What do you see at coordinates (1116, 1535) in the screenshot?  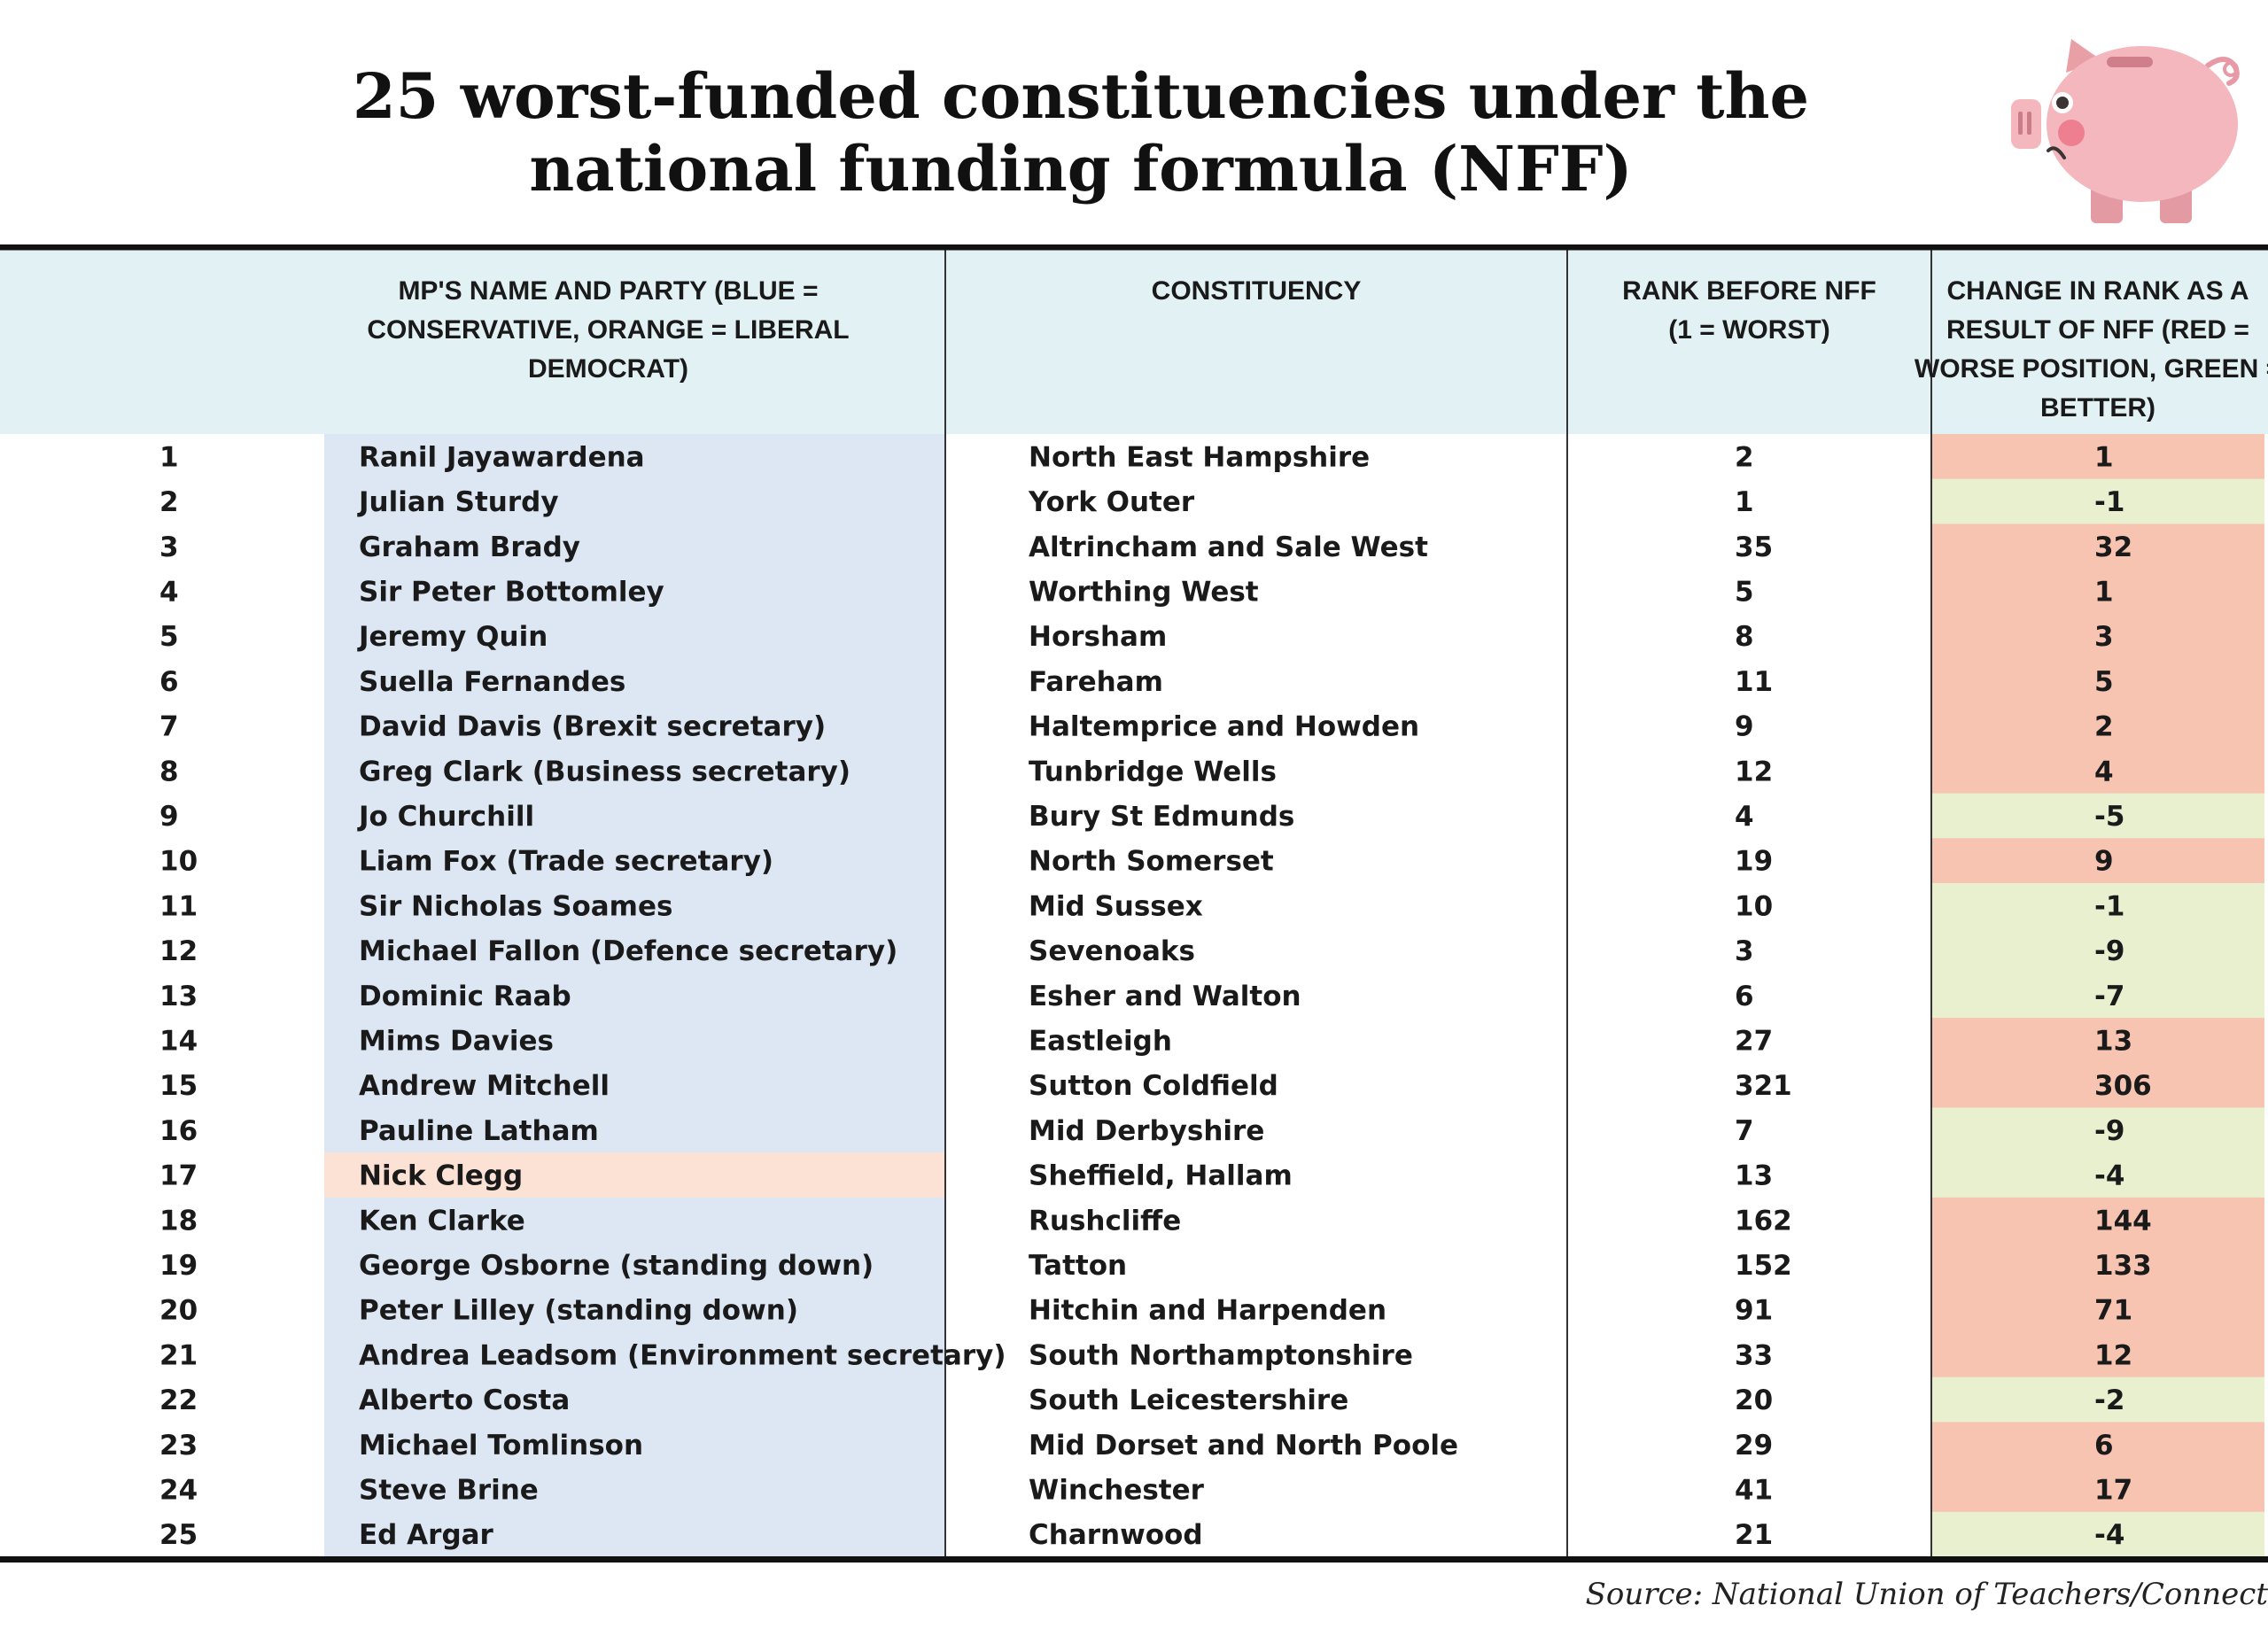 I see `constituency-25: Charnwood` at bounding box center [1116, 1535].